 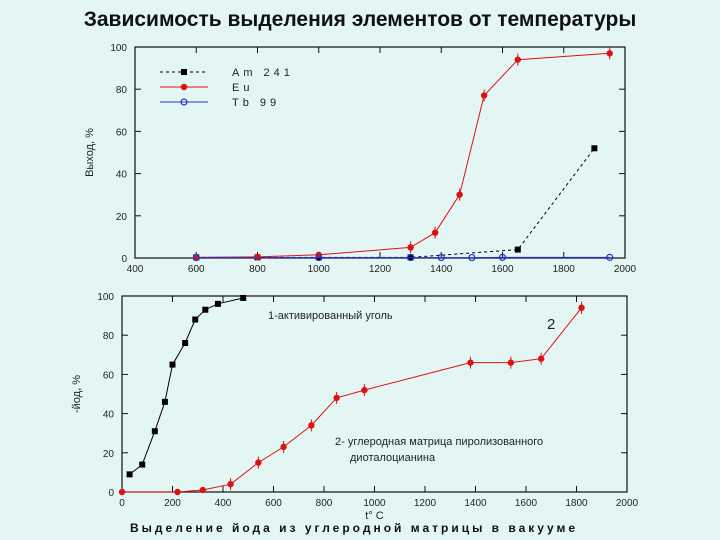 What do you see at coordinates (172, 503) in the screenshot?
I see `x-tick-label: 200` at bounding box center [172, 503].